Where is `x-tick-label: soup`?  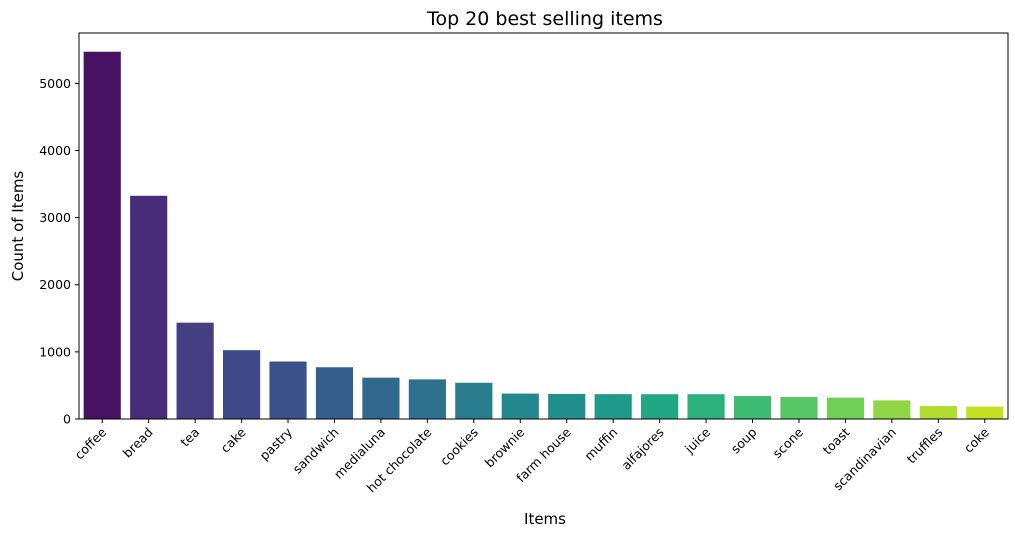
x-tick-label: soup is located at coordinates (744, 440).